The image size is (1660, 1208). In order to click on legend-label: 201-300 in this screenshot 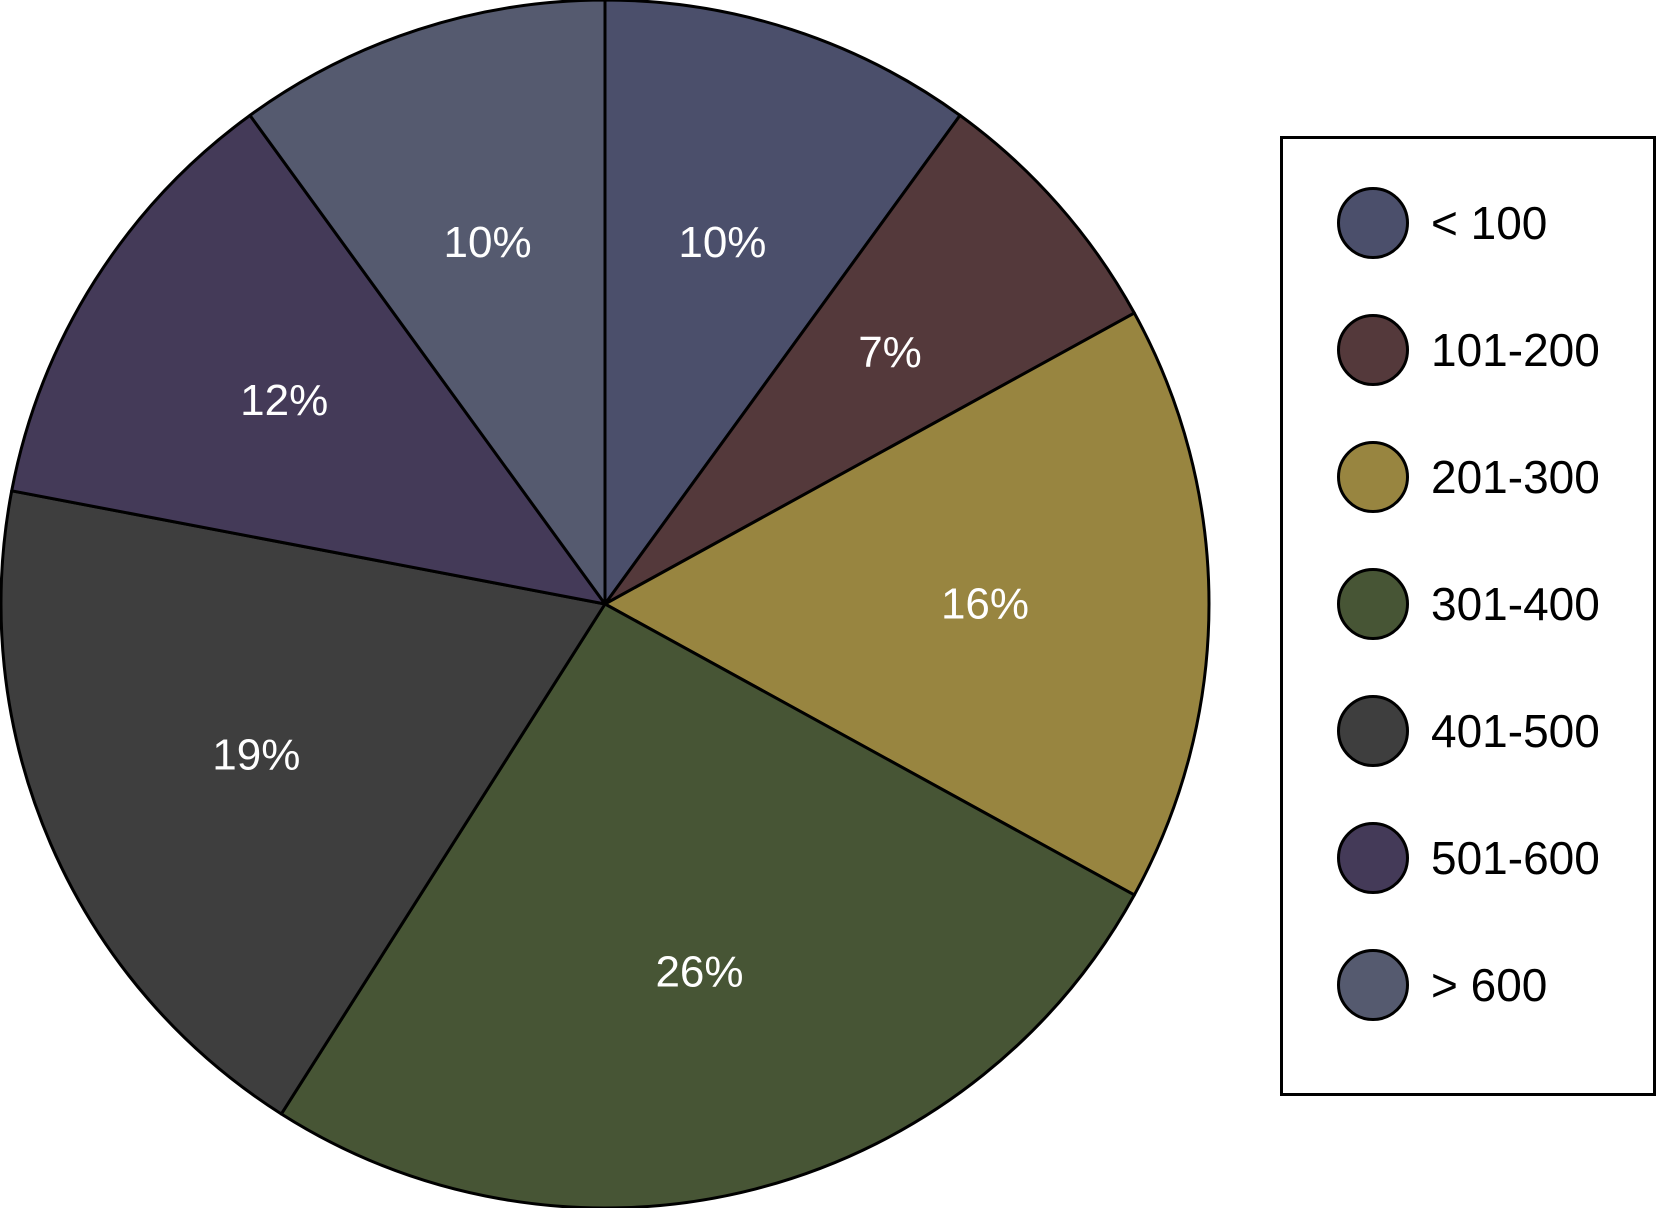, I will do `click(1515, 477)`.